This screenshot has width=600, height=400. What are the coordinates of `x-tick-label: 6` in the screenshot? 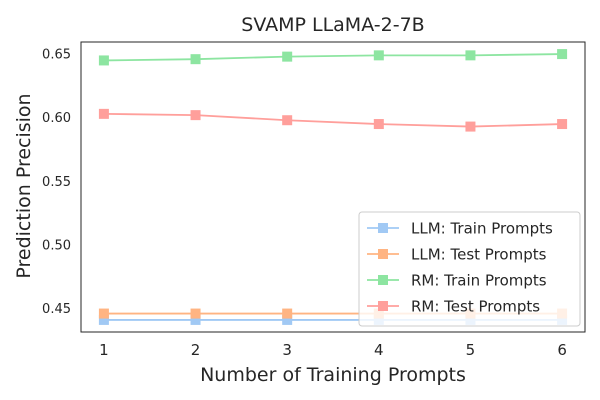 It's located at (562, 350).